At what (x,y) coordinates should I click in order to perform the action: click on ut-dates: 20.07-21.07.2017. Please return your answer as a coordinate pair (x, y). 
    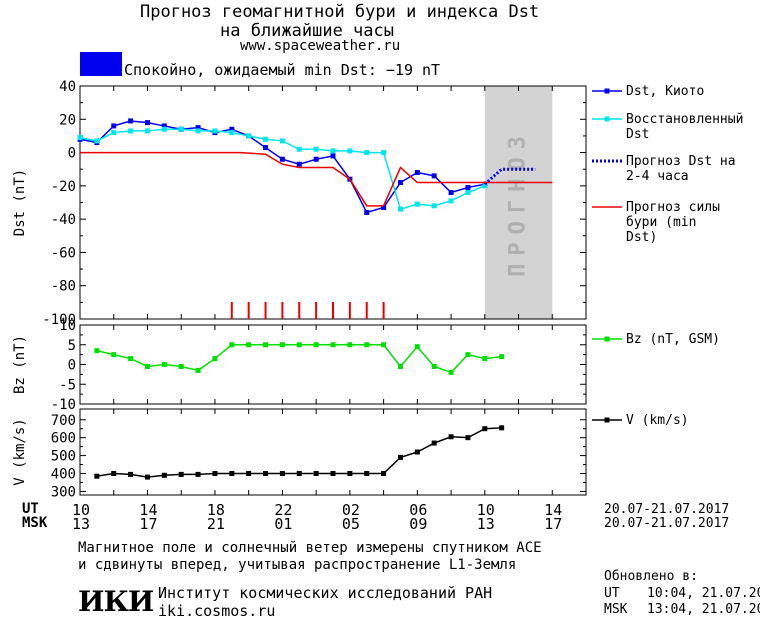
    Looking at the image, I should click on (667, 509).